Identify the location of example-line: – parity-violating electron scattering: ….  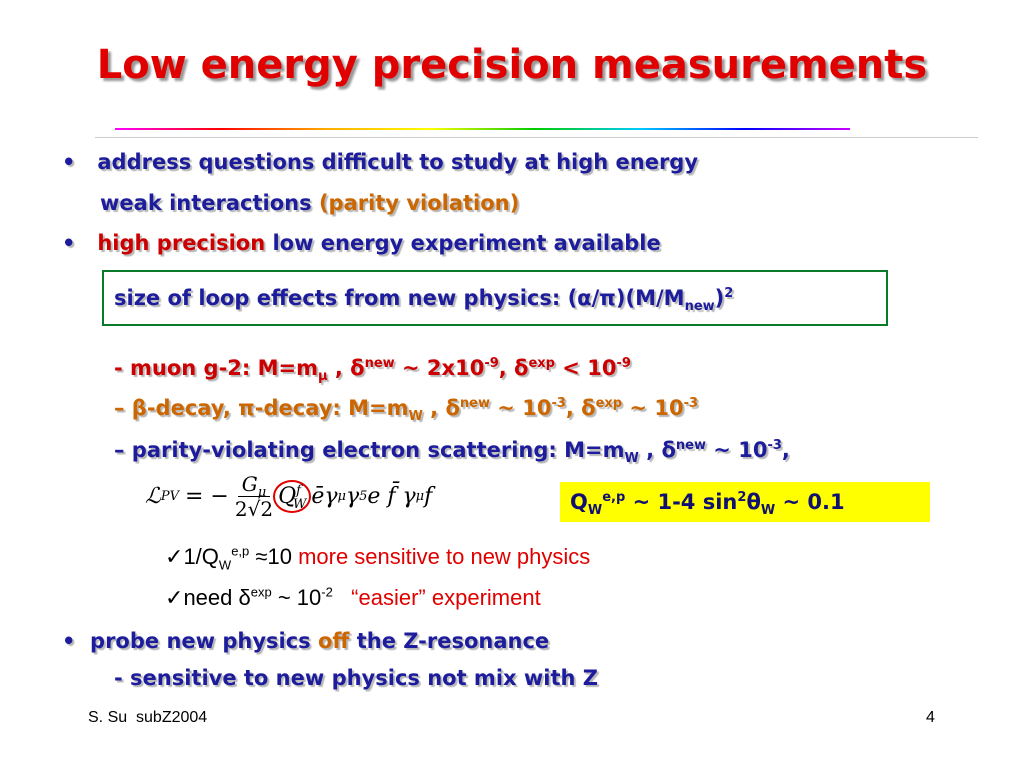
(452, 452).